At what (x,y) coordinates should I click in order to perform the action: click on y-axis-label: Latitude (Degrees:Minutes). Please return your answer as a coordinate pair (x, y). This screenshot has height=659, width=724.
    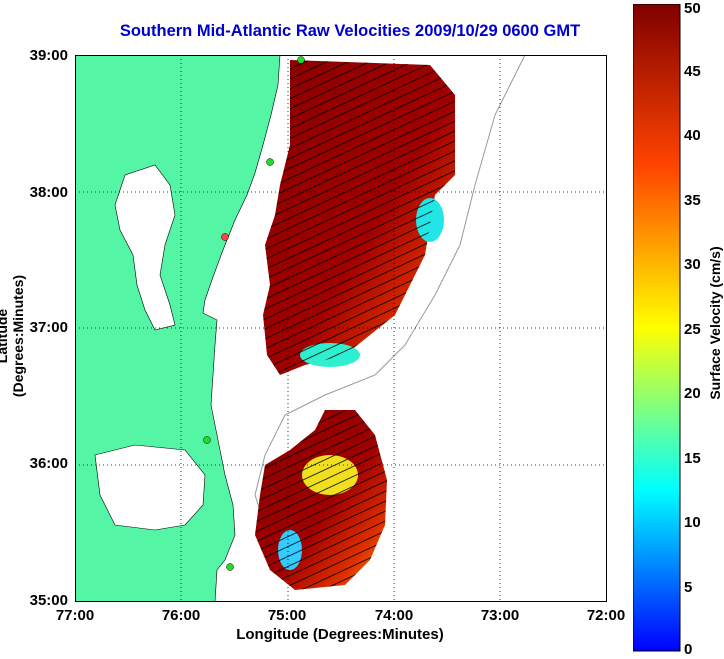
    Looking at the image, I should click on (13, 336).